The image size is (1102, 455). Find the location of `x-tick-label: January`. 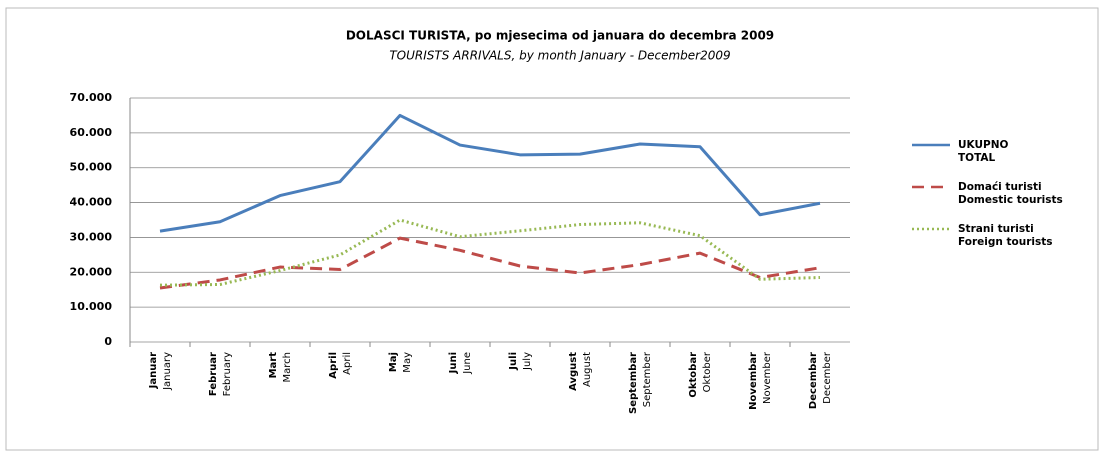

x-tick-label: January is located at coordinates (167, 371).